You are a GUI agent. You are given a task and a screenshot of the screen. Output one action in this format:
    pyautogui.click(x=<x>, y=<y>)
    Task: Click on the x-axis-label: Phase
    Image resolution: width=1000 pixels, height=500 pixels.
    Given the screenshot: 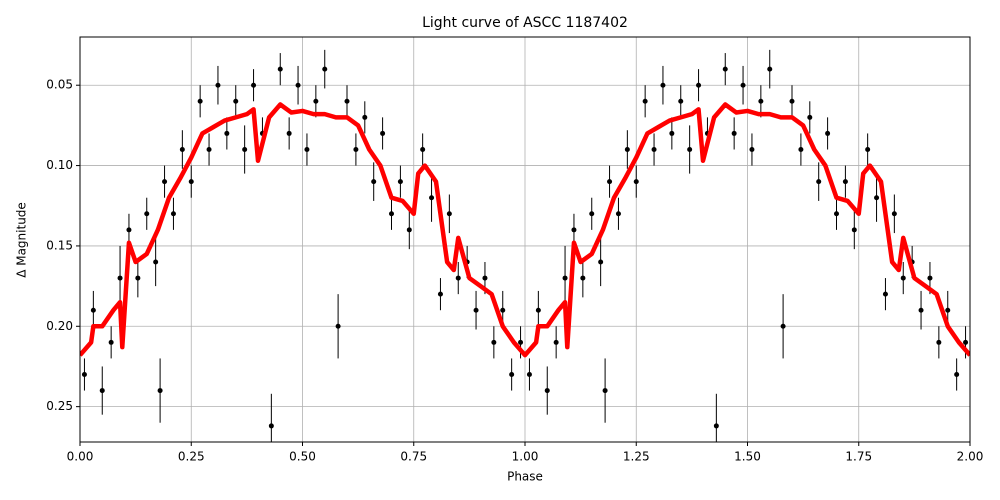 What is the action you would take?
    pyautogui.click(x=525, y=477)
    